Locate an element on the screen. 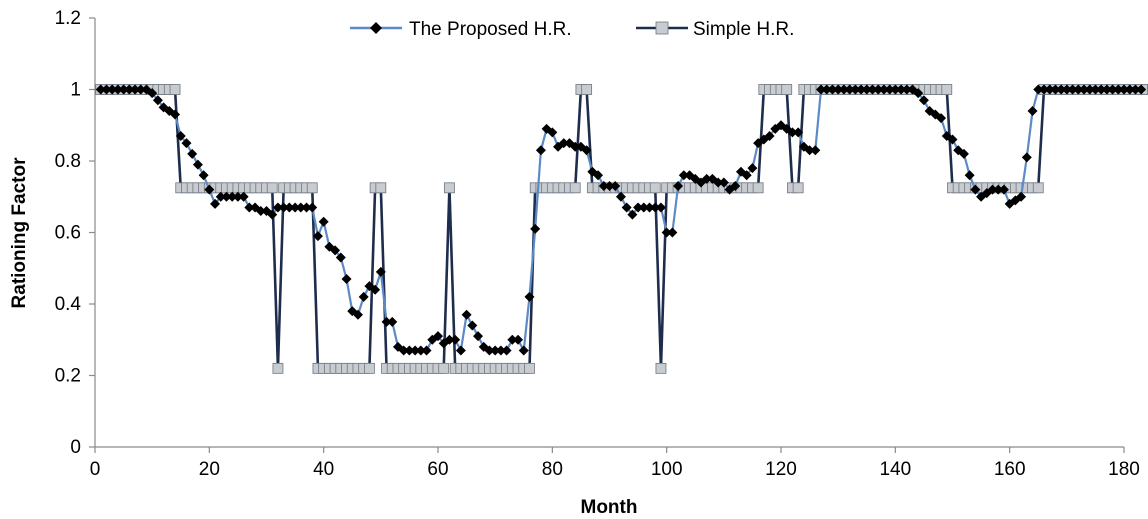 The image size is (1148, 519). x-tick-label: 0 is located at coordinates (95, 469).